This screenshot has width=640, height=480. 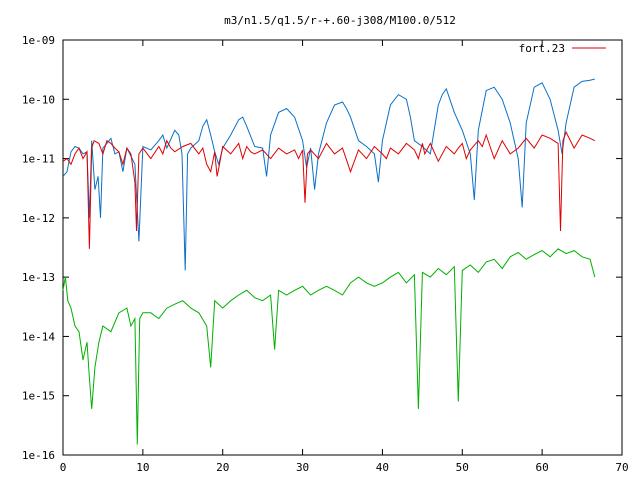 What do you see at coordinates (38, 159) in the screenshot?
I see `y-tick-label: 1e-11` at bounding box center [38, 159].